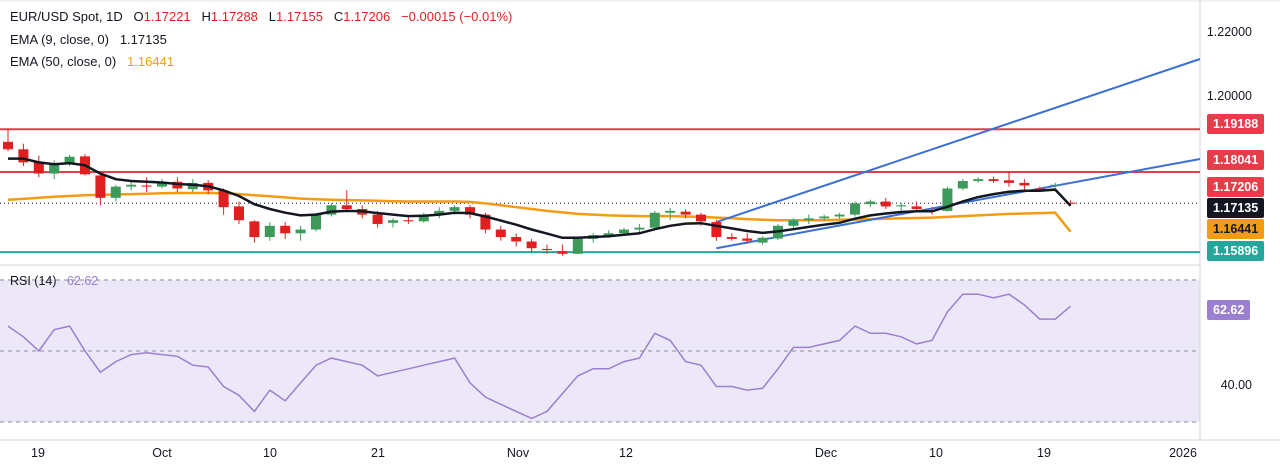  I want to click on x-tick: 12, so click(626, 453).